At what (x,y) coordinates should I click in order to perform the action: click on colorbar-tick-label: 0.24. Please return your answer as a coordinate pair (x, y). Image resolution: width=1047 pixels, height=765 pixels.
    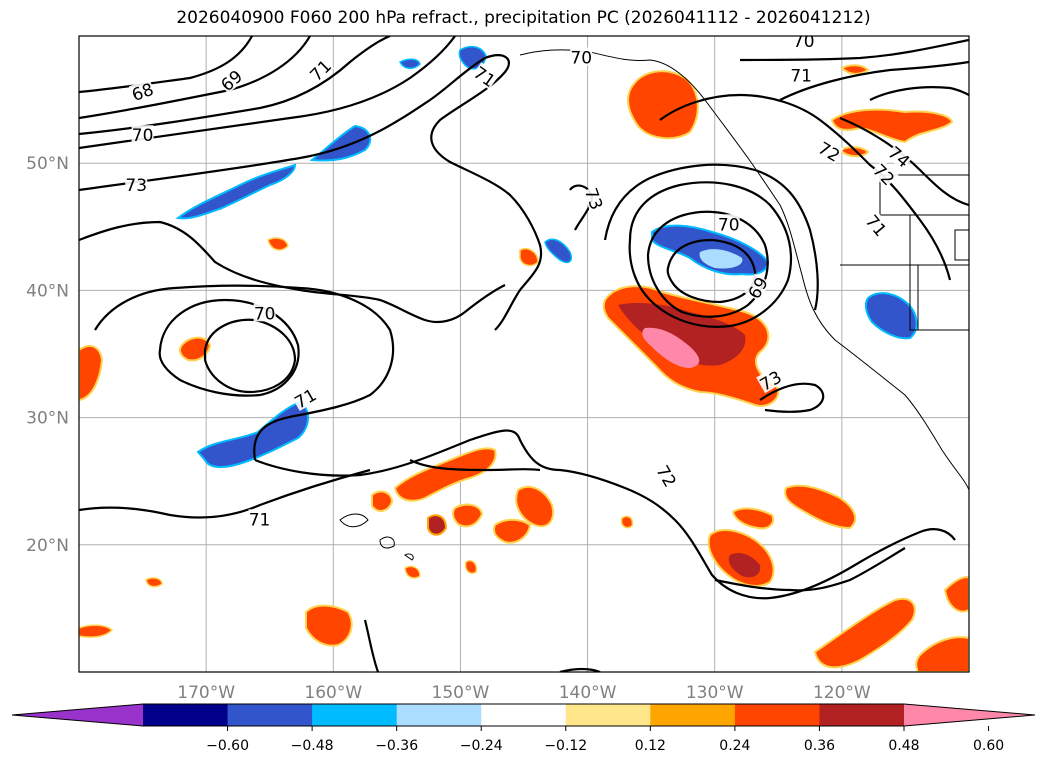
    Looking at the image, I should click on (734, 746).